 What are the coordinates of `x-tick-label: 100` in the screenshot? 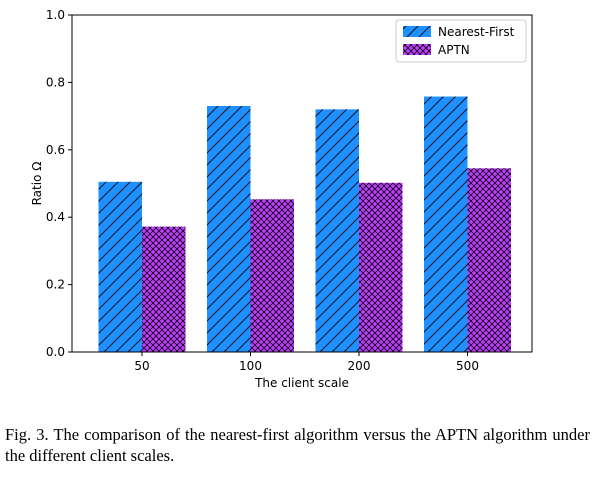 It's located at (250, 366).